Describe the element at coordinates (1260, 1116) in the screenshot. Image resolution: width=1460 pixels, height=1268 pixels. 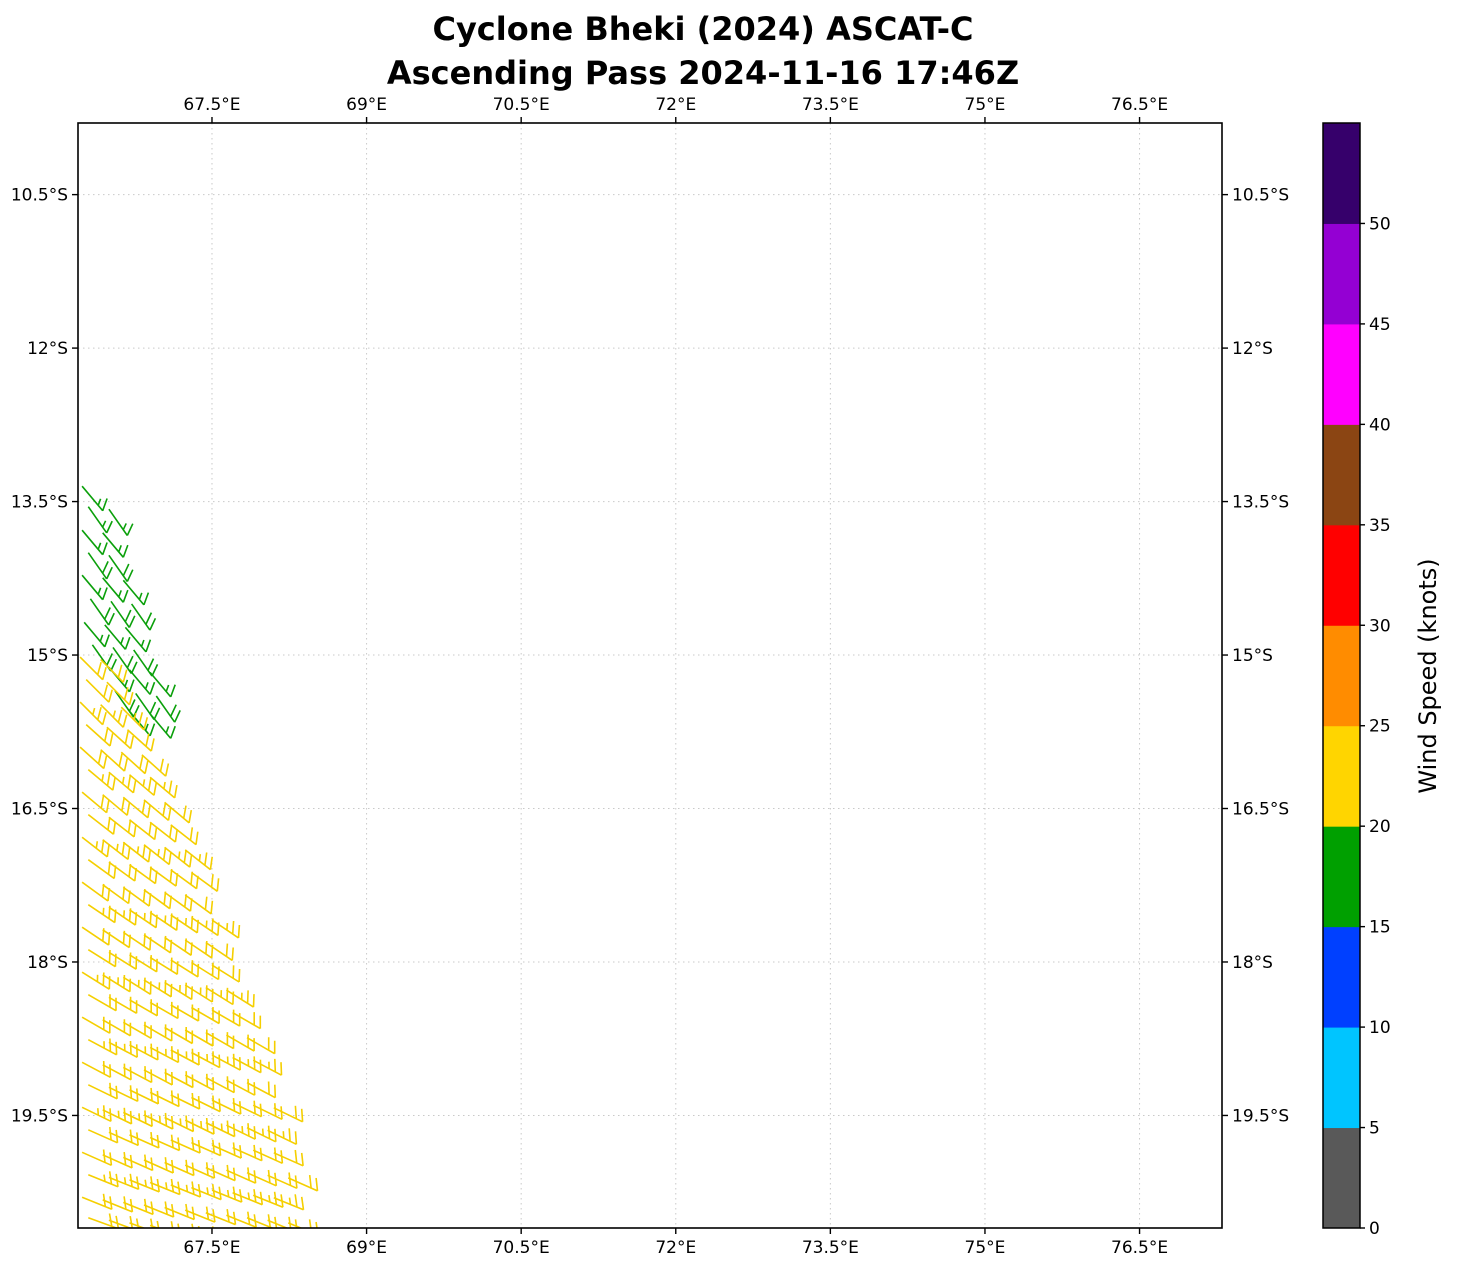
I see `y-tick-label-right: 19.5°S` at that location.